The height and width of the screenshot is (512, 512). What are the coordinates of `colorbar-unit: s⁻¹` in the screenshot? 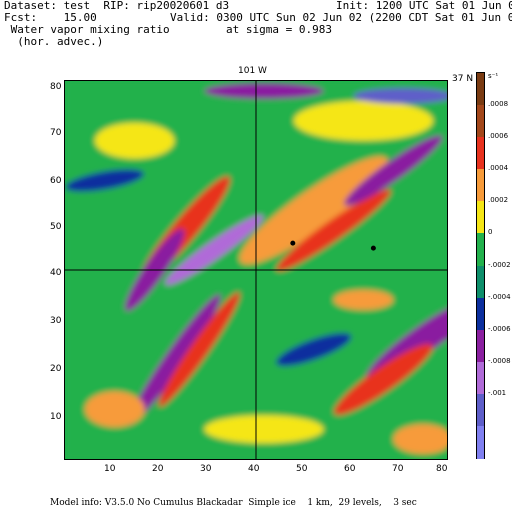 It's located at (493, 76).